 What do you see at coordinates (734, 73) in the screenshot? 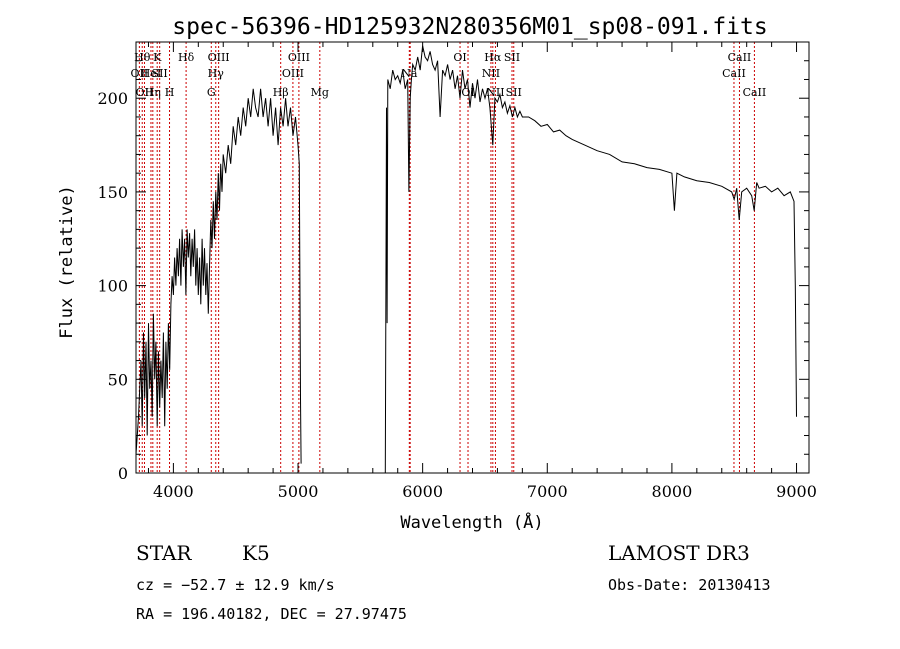
I see `spectral-line-label-25: CaII` at bounding box center [734, 73].